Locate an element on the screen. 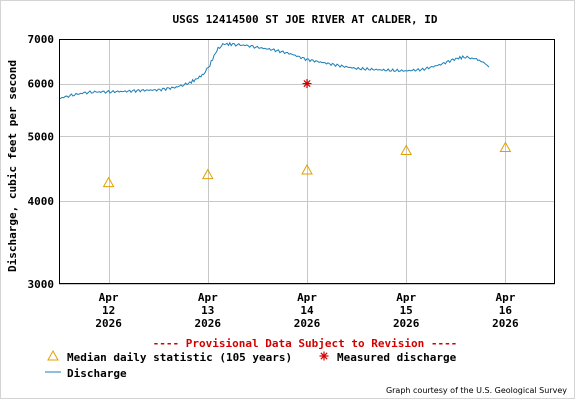 The height and width of the screenshot is (400, 576). legend-measured: Measured discharge is located at coordinates (388, 357).